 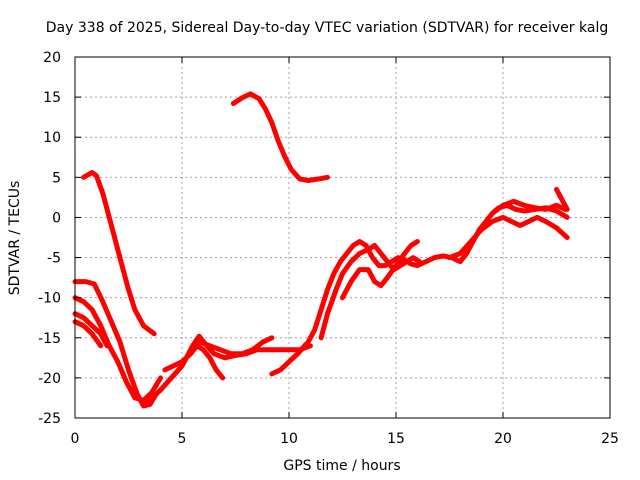 I want to click on x-tick-label: 20, so click(x=503, y=439).